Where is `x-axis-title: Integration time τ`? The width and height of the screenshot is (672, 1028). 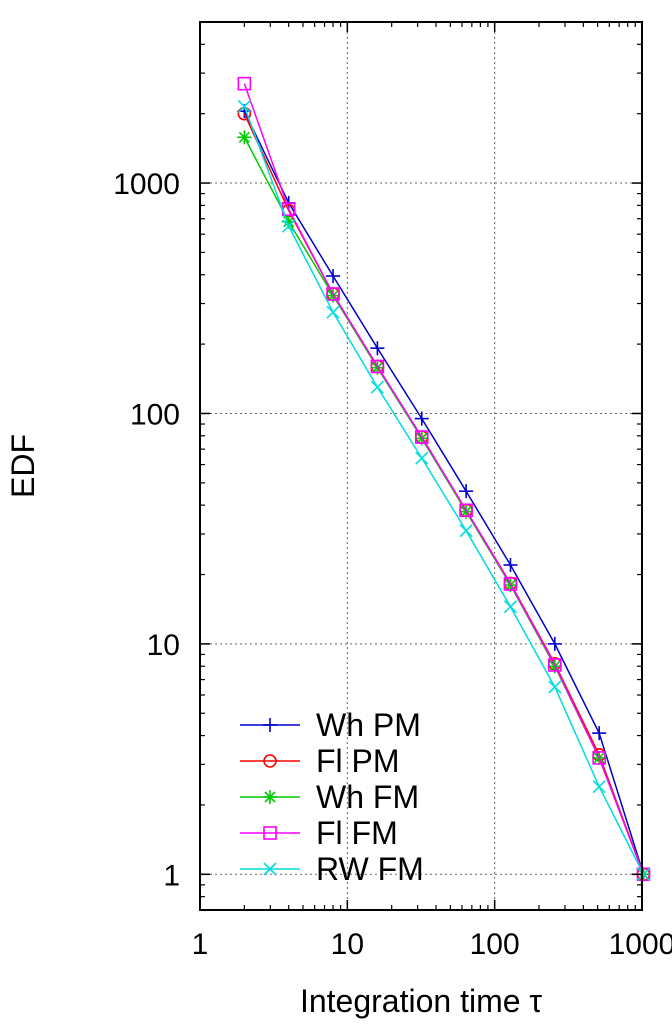 x-axis-title: Integration time τ is located at coordinates (421, 1001).